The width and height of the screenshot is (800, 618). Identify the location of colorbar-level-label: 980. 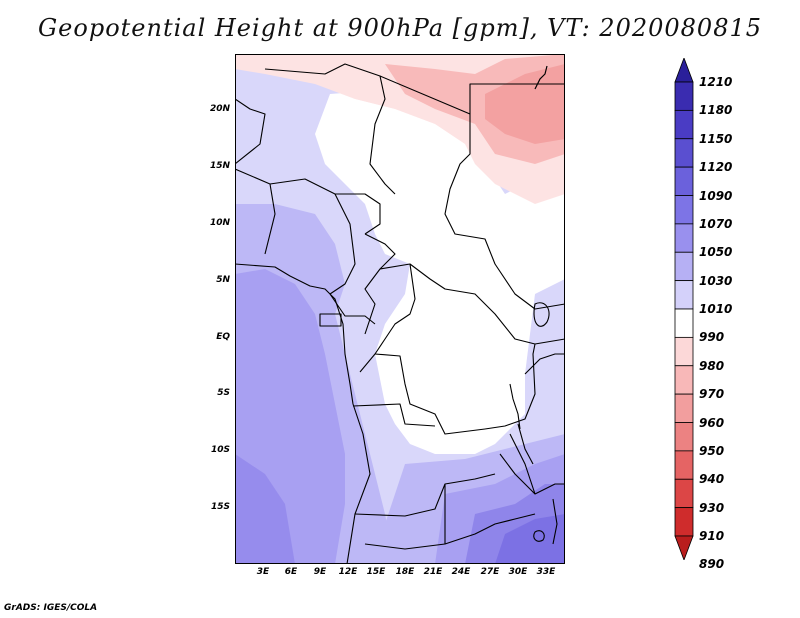
(712, 365).